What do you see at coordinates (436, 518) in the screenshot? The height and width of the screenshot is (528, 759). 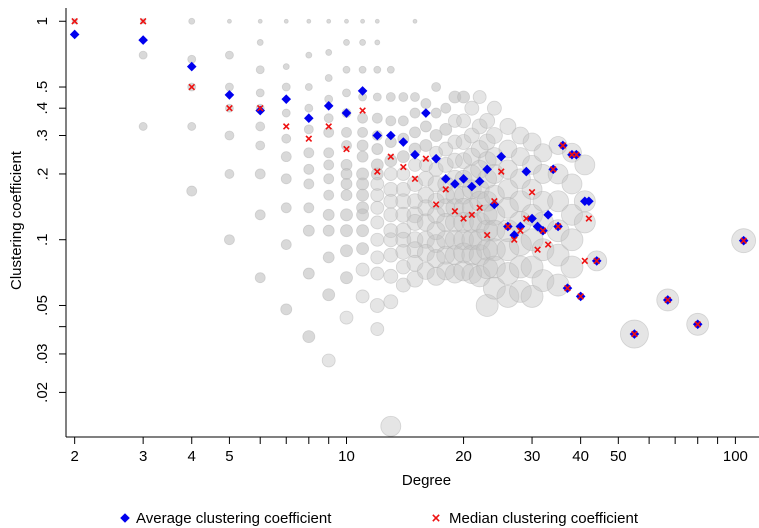 I see `legend-median-marker` at bounding box center [436, 518].